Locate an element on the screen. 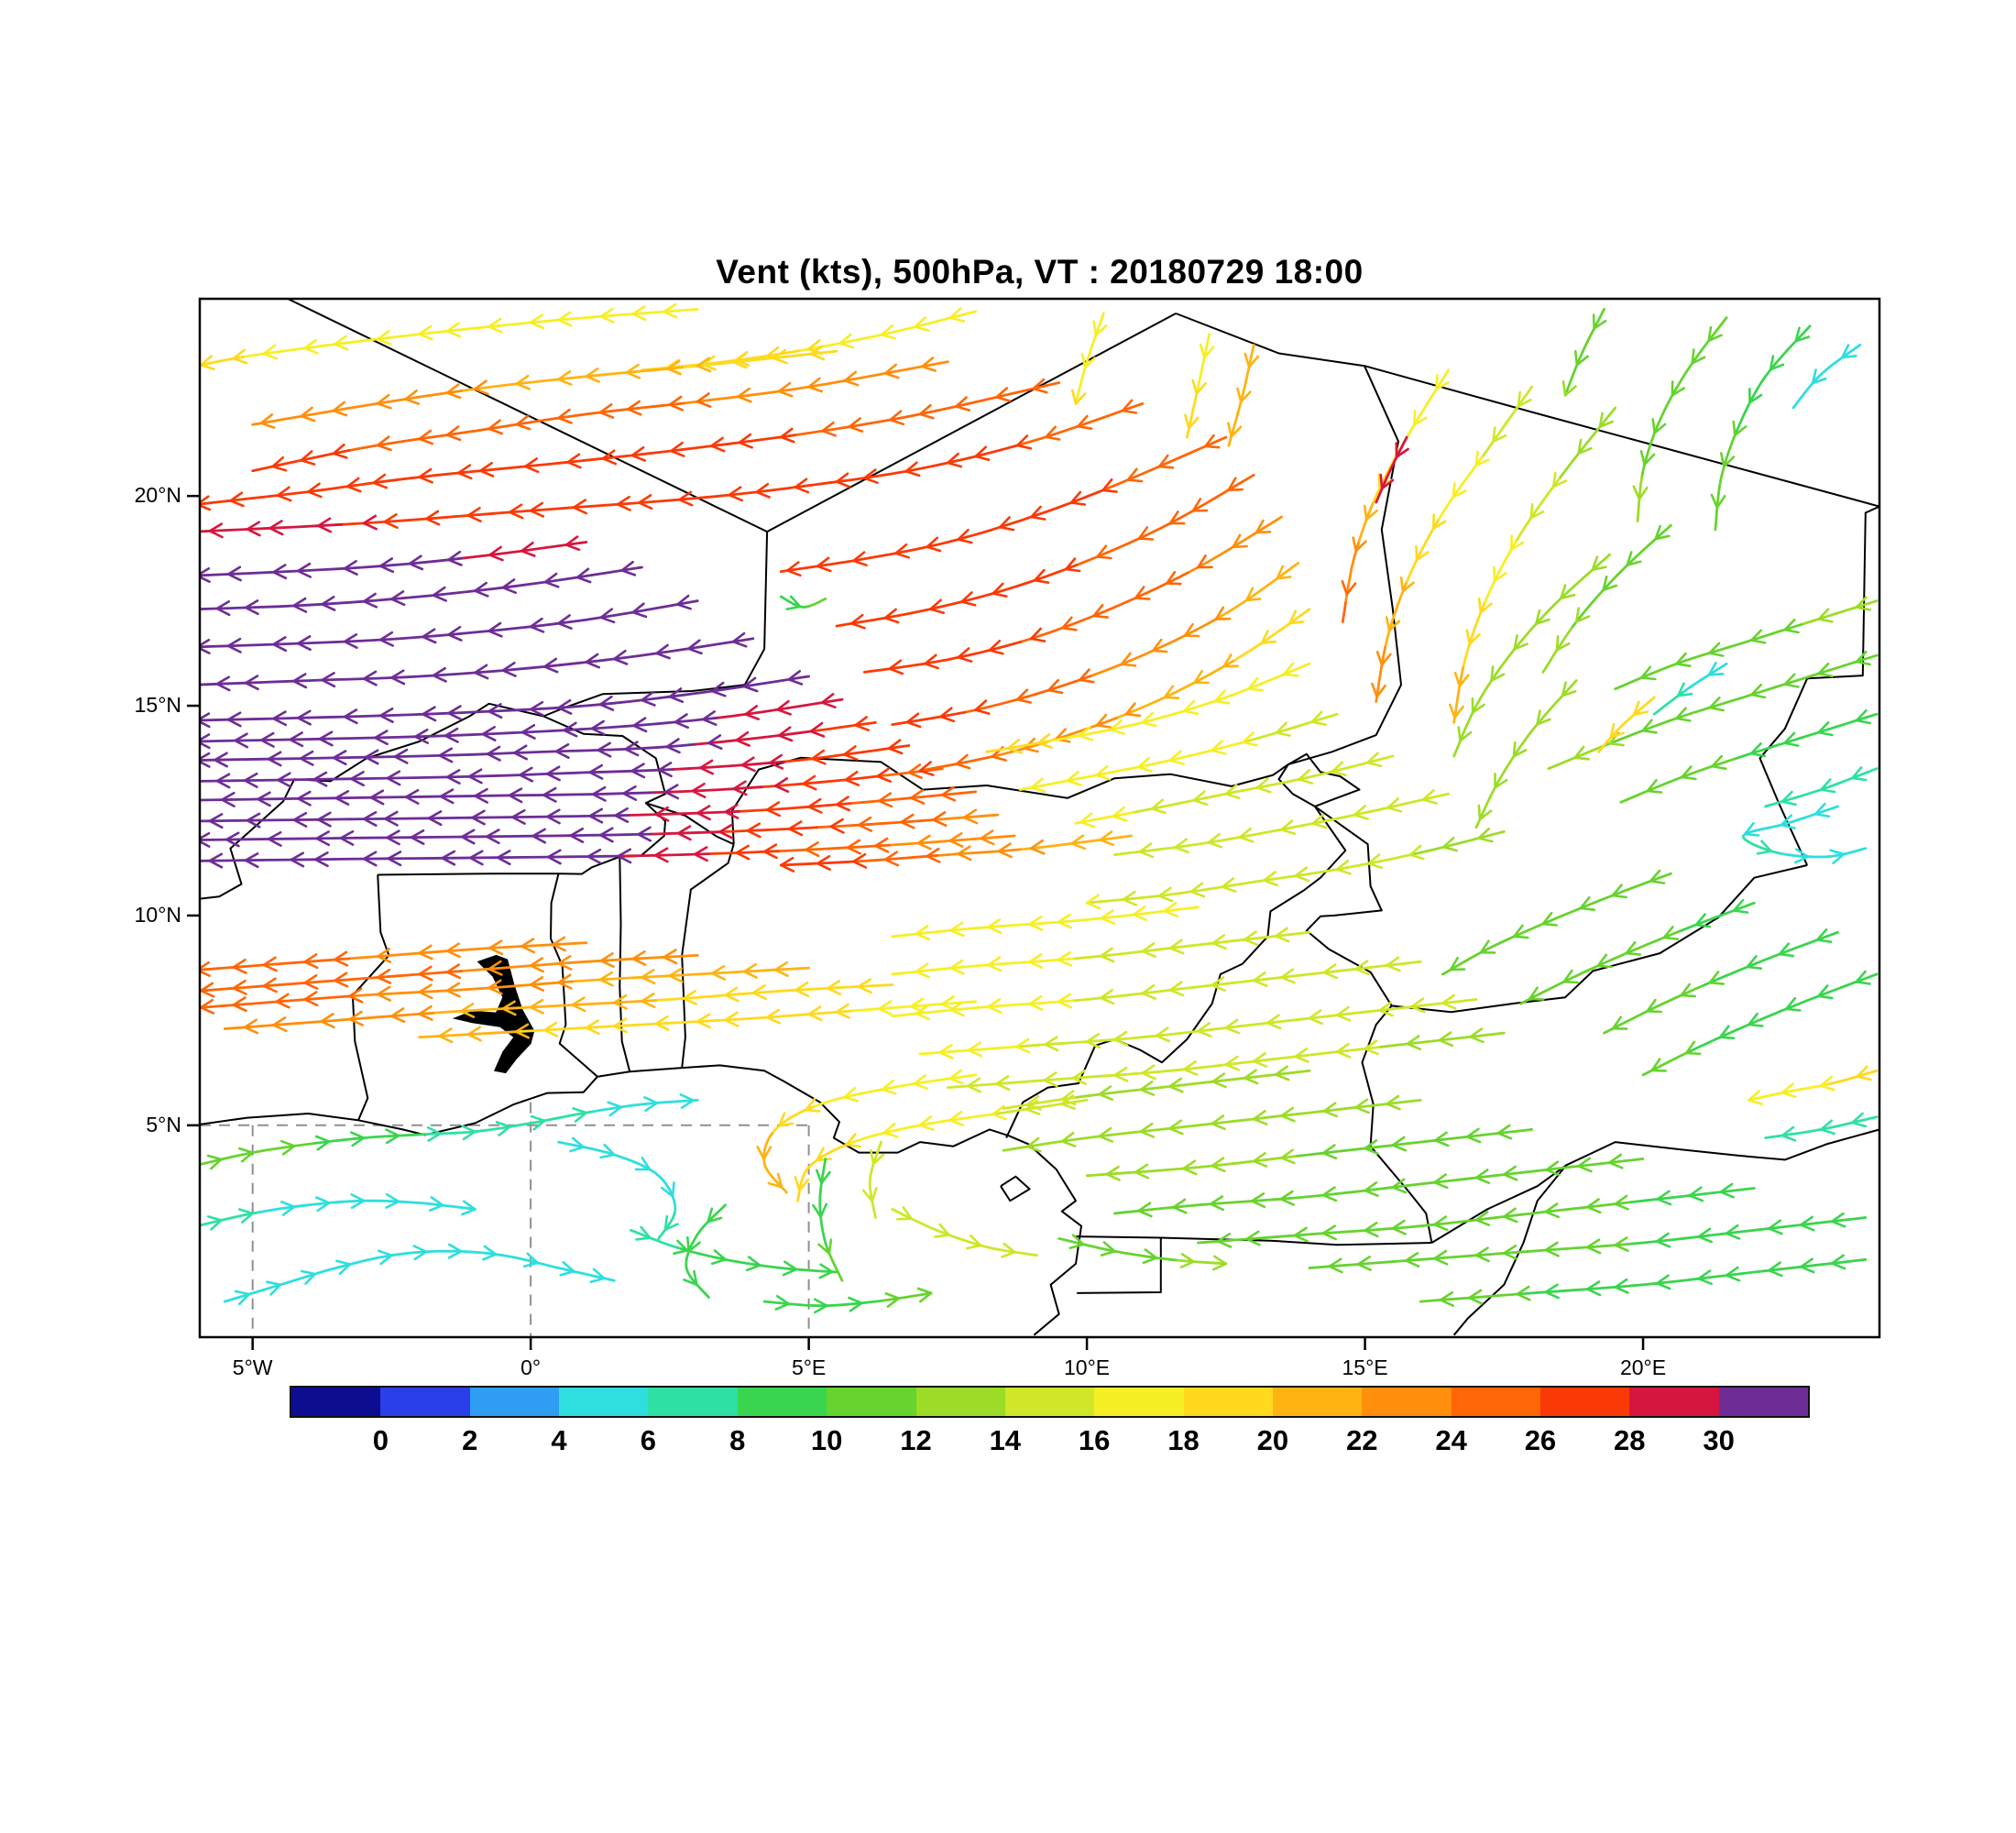  colorbar-tick-label: 28 is located at coordinates (1630, 1440).